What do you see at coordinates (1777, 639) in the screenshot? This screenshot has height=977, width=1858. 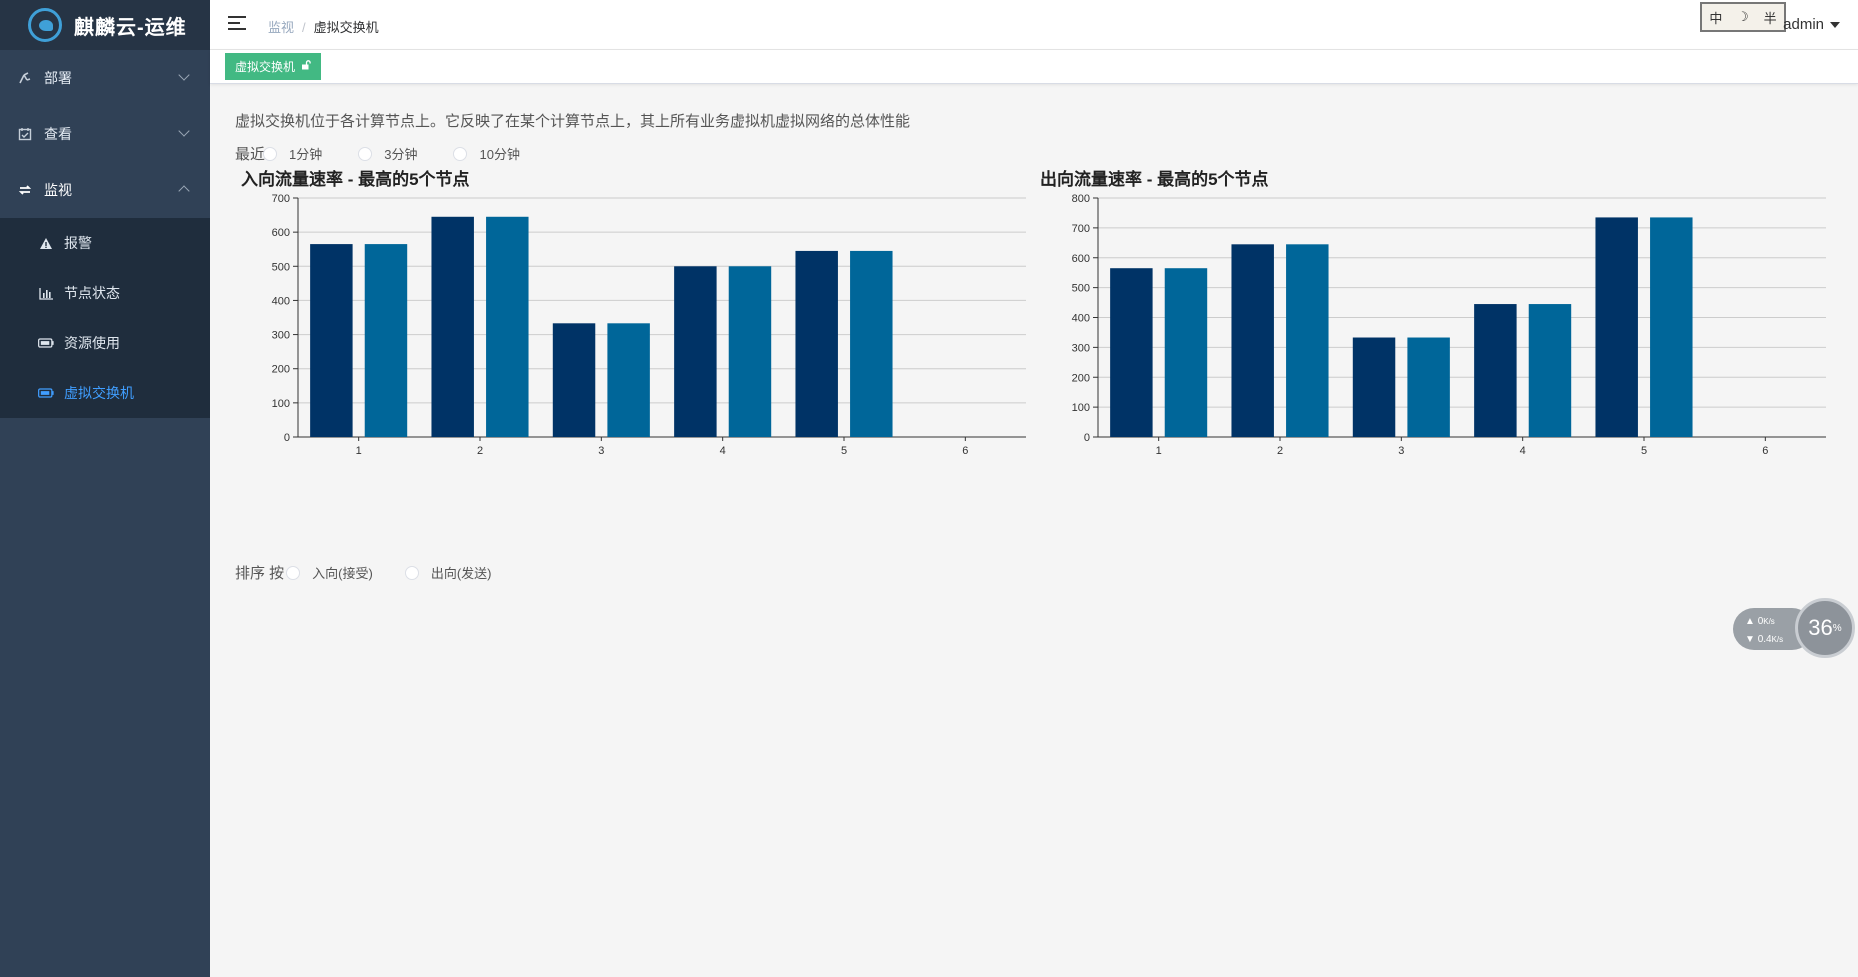 I see `download-unit: K/s` at bounding box center [1777, 639].